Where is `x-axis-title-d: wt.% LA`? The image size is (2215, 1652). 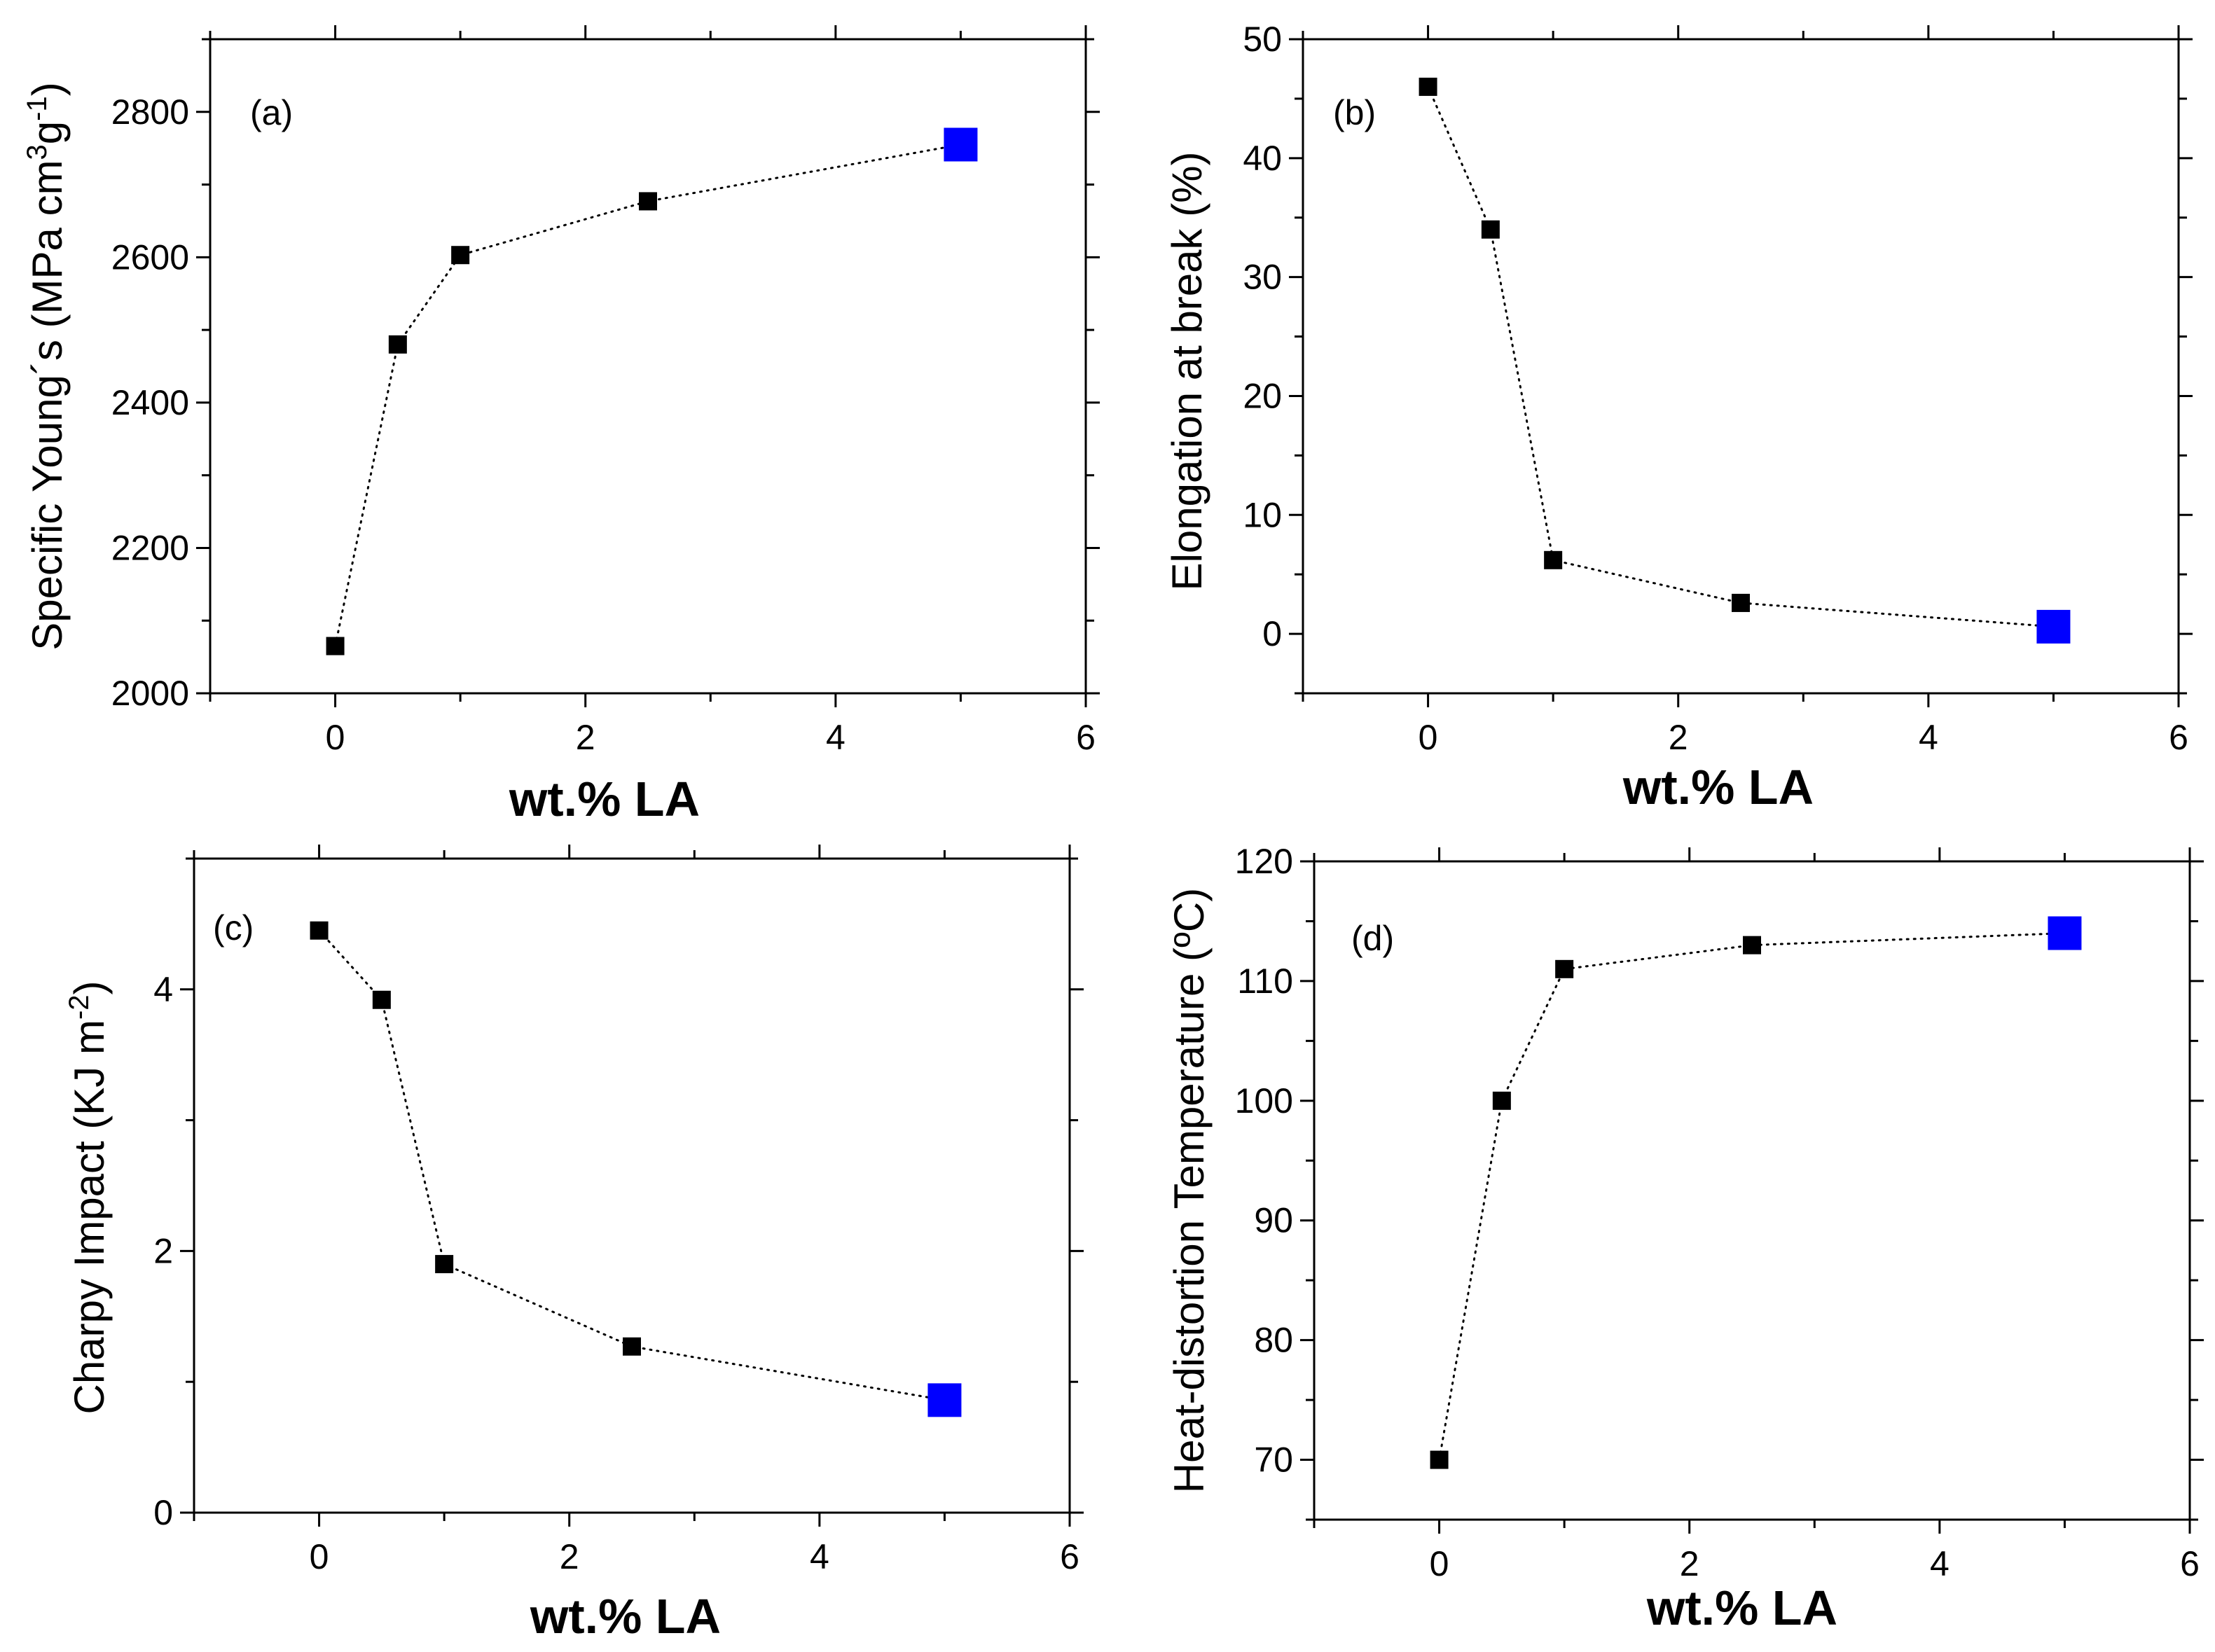 x-axis-title-d: wt.% LA is located at coordinates (1742, 1608).